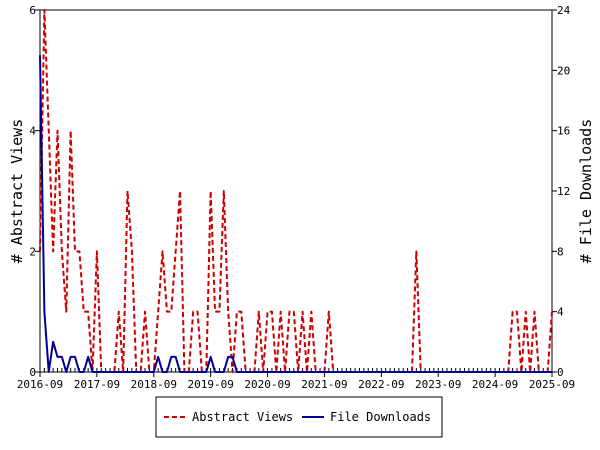  I want to click on x-tick-label: 2025-09, so click(552, 384).